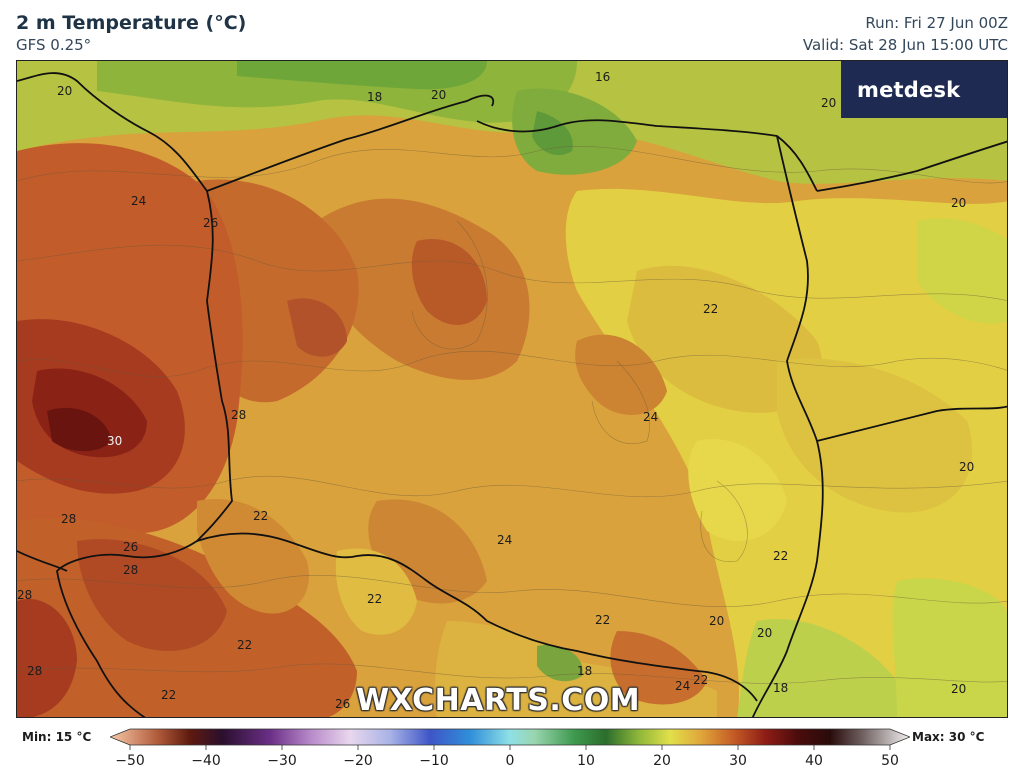  Describe the element at coordinates (57, 737) in the screenshot. I see `min-value-label: Min: 15 °C` at that location.